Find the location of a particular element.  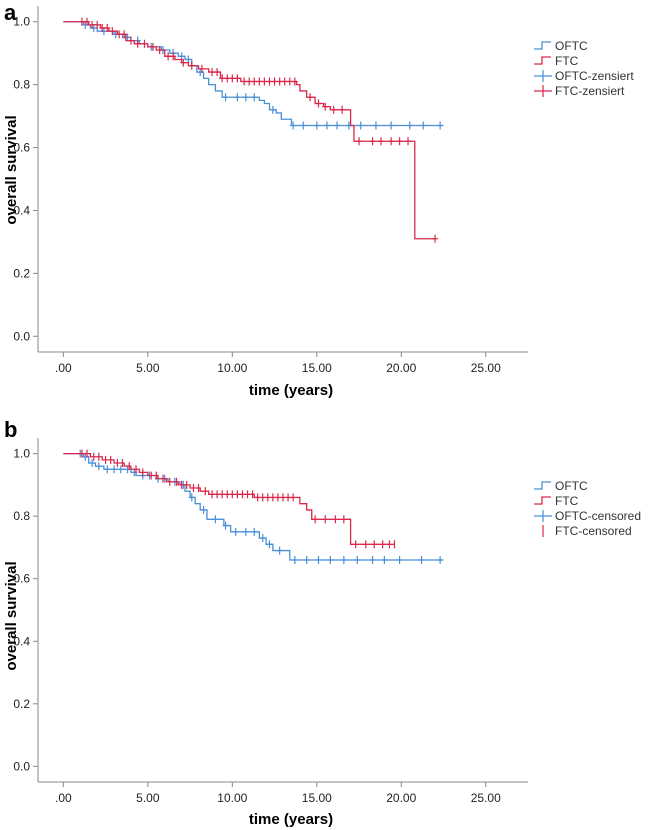

legend-item: FTC-zensiert is located at coordinates (579, 91).